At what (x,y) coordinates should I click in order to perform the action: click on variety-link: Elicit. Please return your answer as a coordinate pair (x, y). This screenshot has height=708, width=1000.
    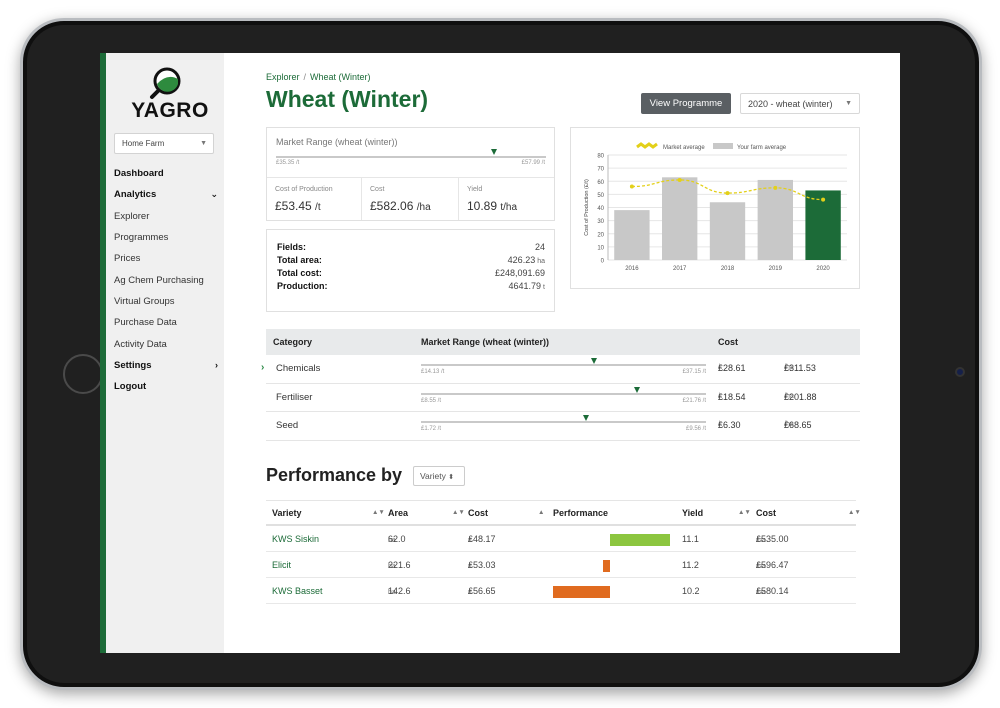
    Looking at the image, I should click on (282, 565).